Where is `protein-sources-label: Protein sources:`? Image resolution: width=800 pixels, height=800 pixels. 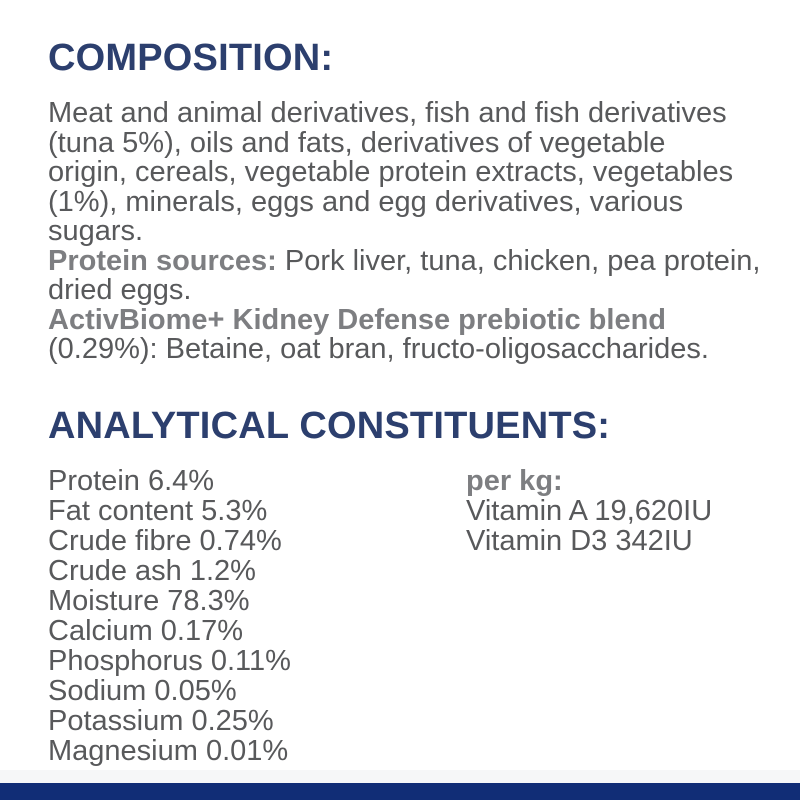
protein-sources-label: Protein sources: is located at coordinates (162, 260).